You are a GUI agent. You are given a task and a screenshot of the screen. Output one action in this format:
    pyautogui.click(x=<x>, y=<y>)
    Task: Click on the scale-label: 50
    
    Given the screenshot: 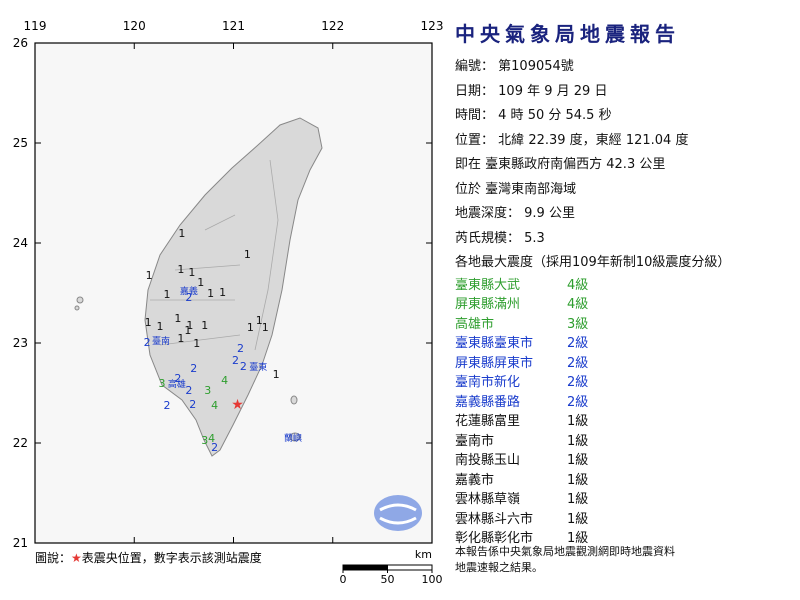 What is the action you would take?
    pyautogui.click(x=388, y=579)
    